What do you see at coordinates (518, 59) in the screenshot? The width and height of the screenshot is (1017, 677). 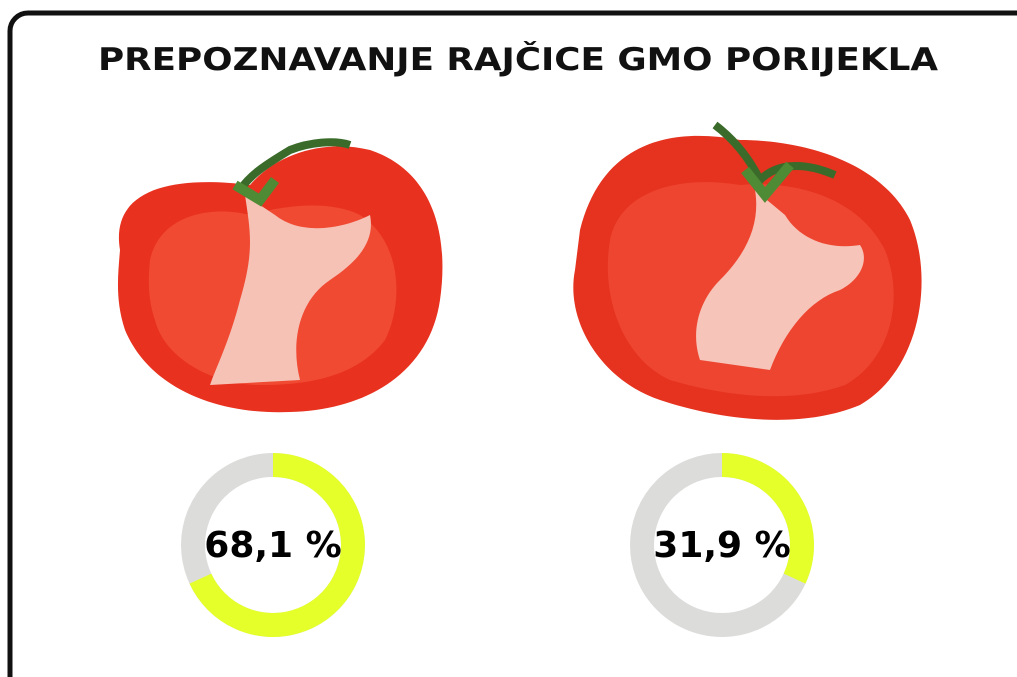 I see `title: PREPOZNAVANJE RAJČICE GMO PORIJEKLA` at bounding box center [518, 59].